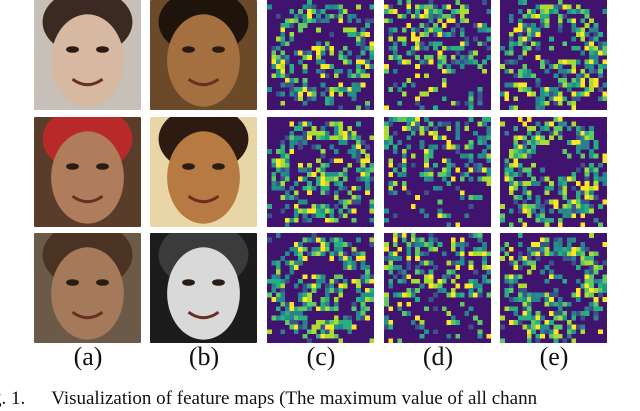 The image size is (640, 411). I want to click on face-photo-r3-a, so click(87, 288).